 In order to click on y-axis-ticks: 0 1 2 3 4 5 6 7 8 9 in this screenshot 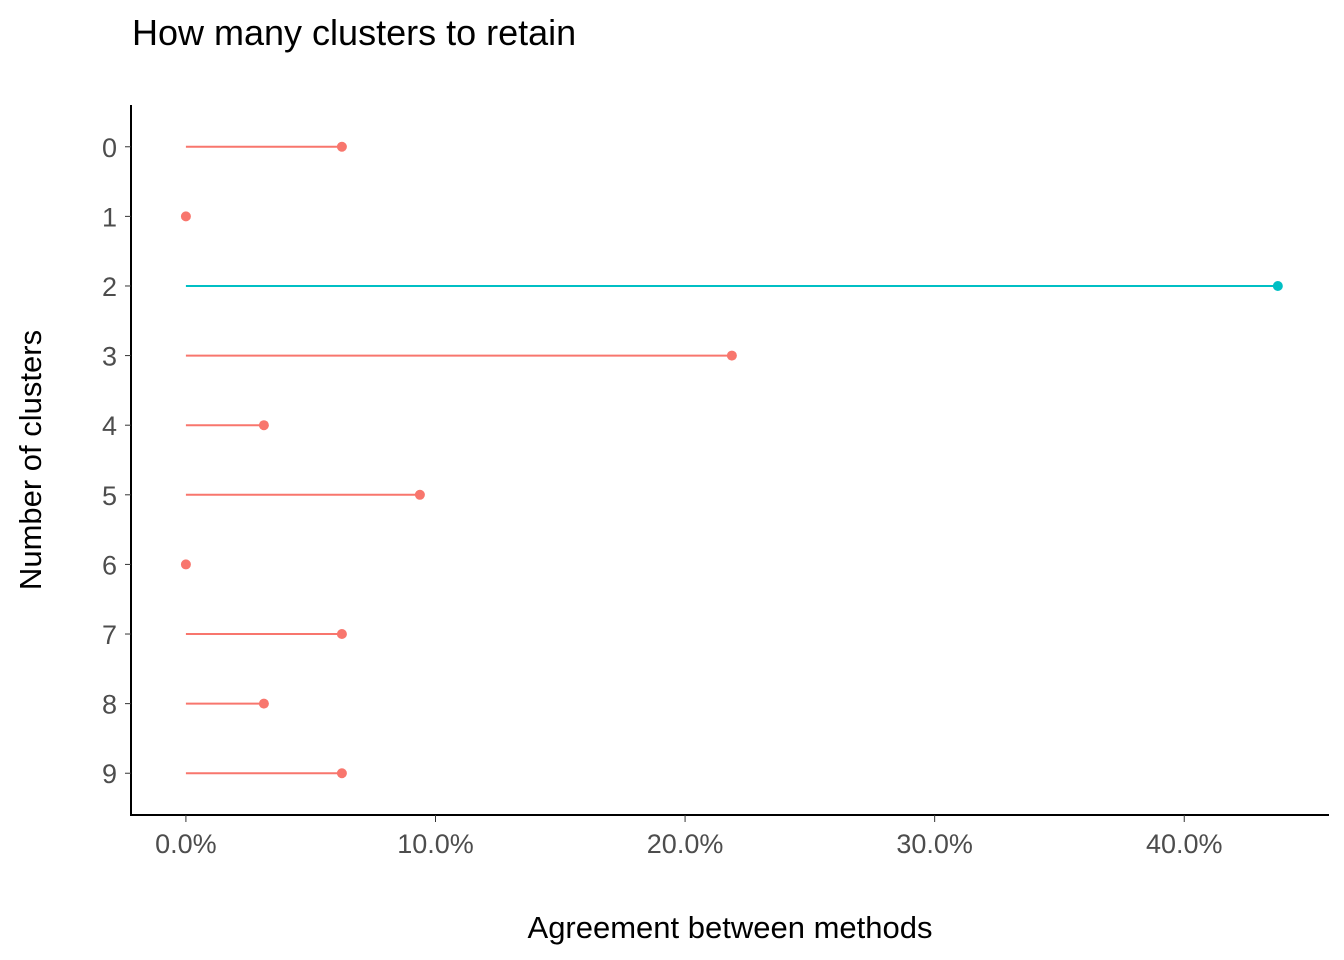, I will do `click(116, 461)`.